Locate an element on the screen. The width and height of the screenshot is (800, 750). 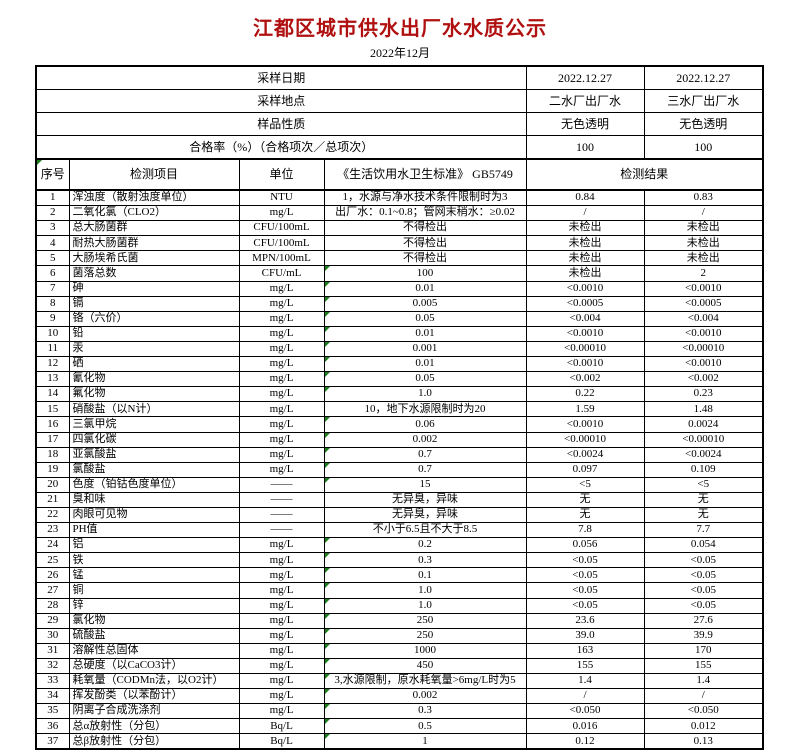
result-plant3: <0.05 is located at coordinates (703, 560).